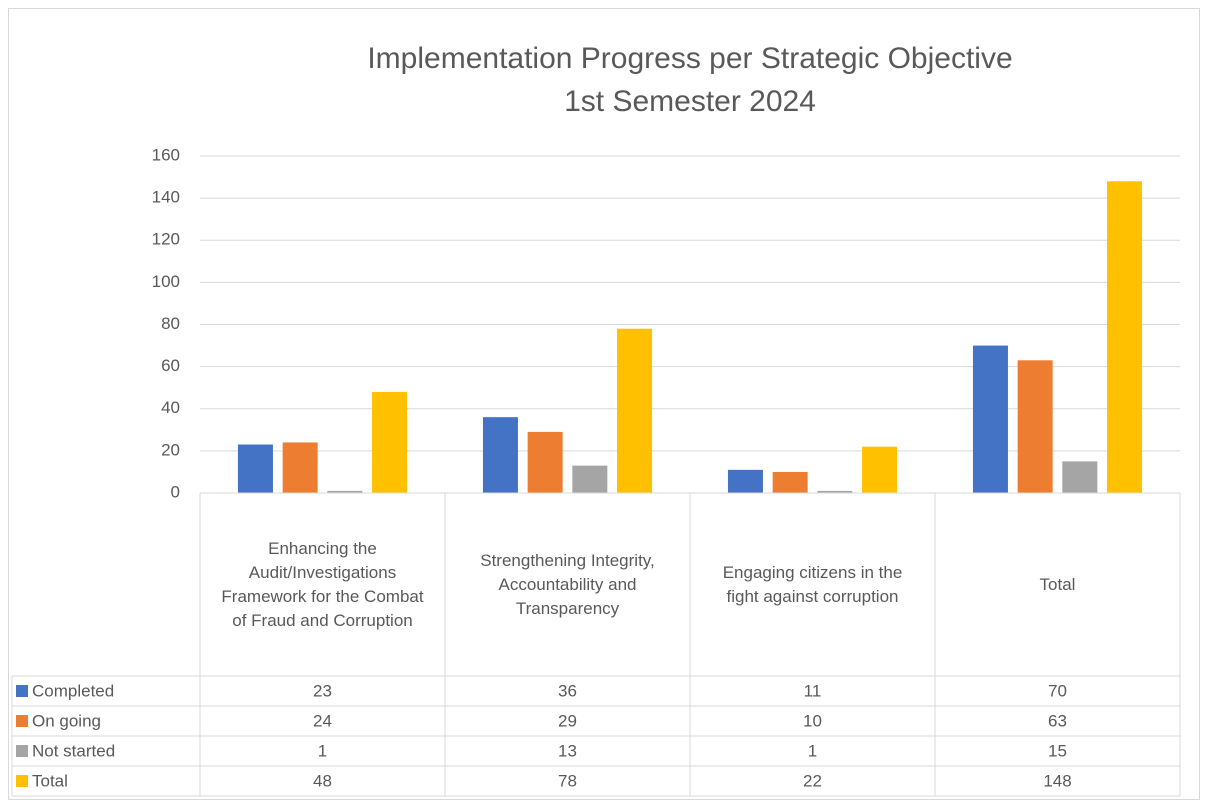  Describe the element at coordinates (166, 239) in the screenshot. I see `y-tick-label: 120` at that location.